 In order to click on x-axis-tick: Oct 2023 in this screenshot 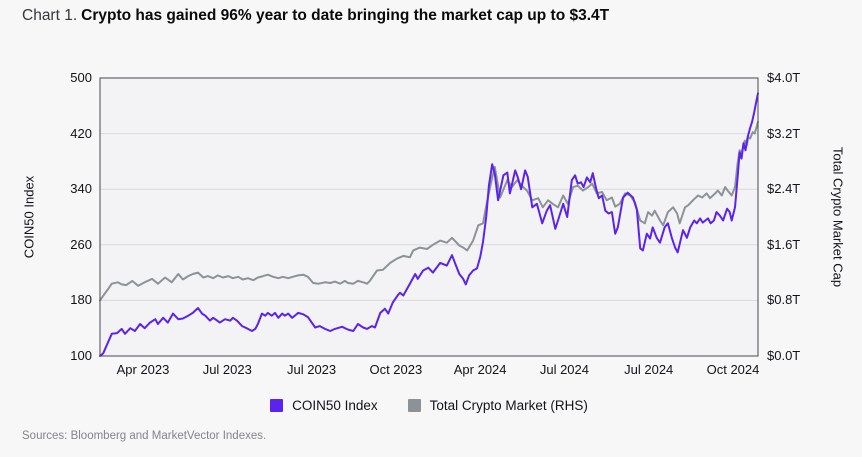, I will do `click(396, 369)`.